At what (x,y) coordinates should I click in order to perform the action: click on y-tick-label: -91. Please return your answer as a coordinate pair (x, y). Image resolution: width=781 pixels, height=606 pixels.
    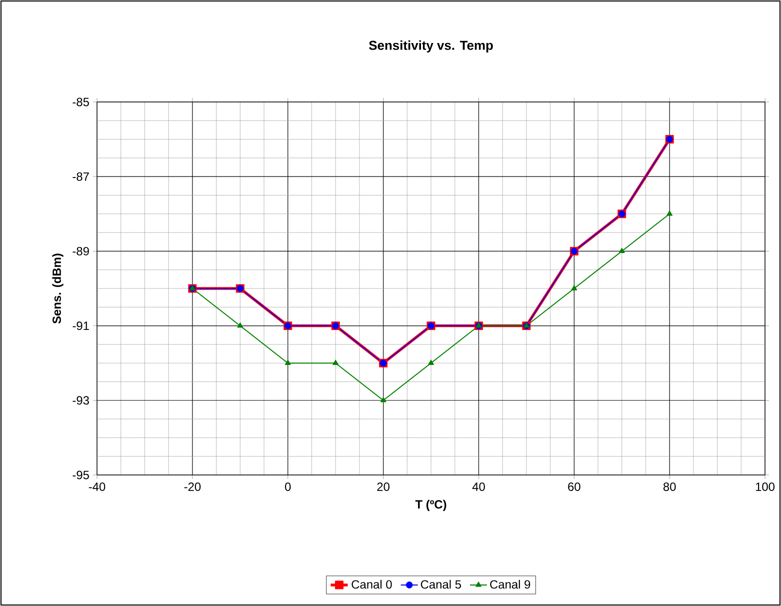
    Looking at the image, I should click on (80, 326).